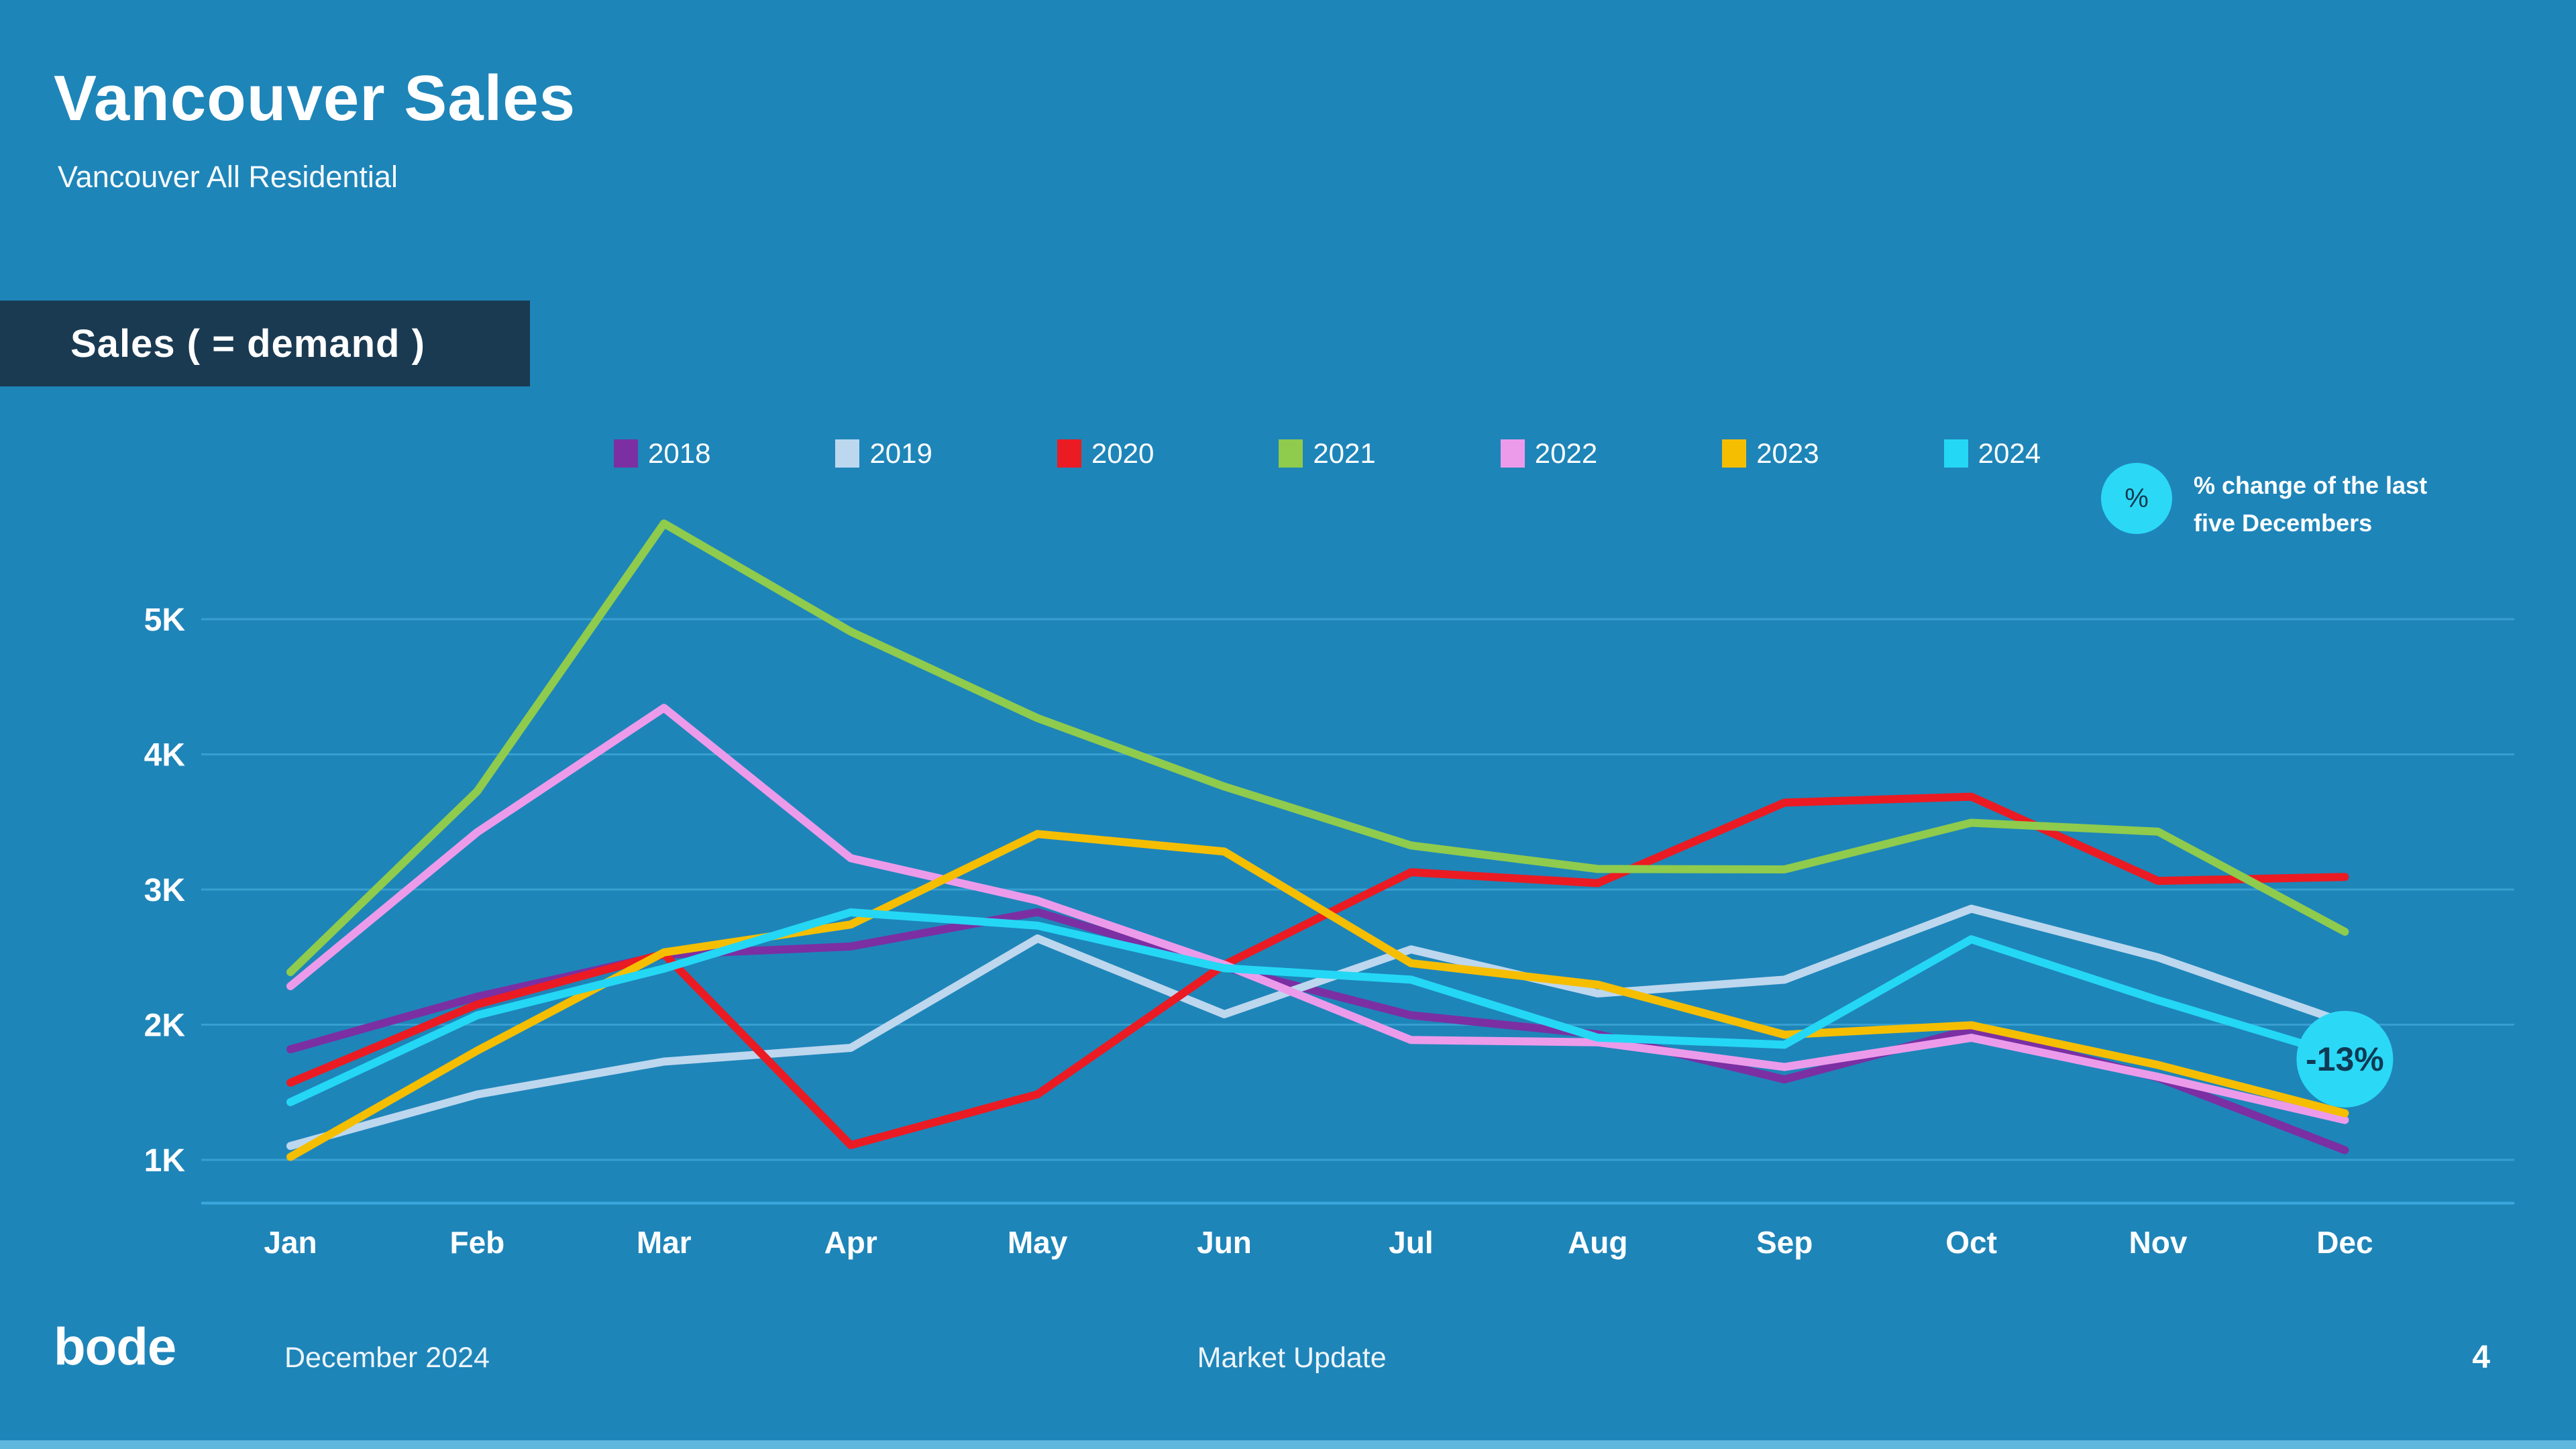 This screenshot has height=1449, width=2576. Describe the element at coordinates (1955, 453) in the screenshot. I see `legend-swatch-2024` at that location.